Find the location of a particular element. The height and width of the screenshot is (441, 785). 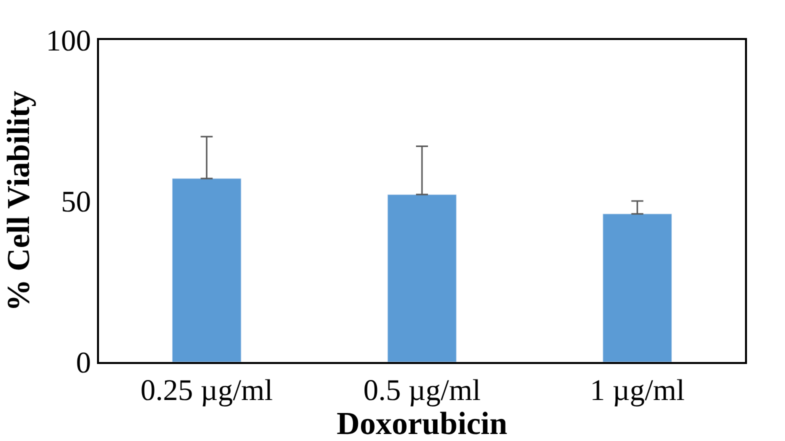

x-tick-label: 1 µg/ml is located at coordinates (637, 390).